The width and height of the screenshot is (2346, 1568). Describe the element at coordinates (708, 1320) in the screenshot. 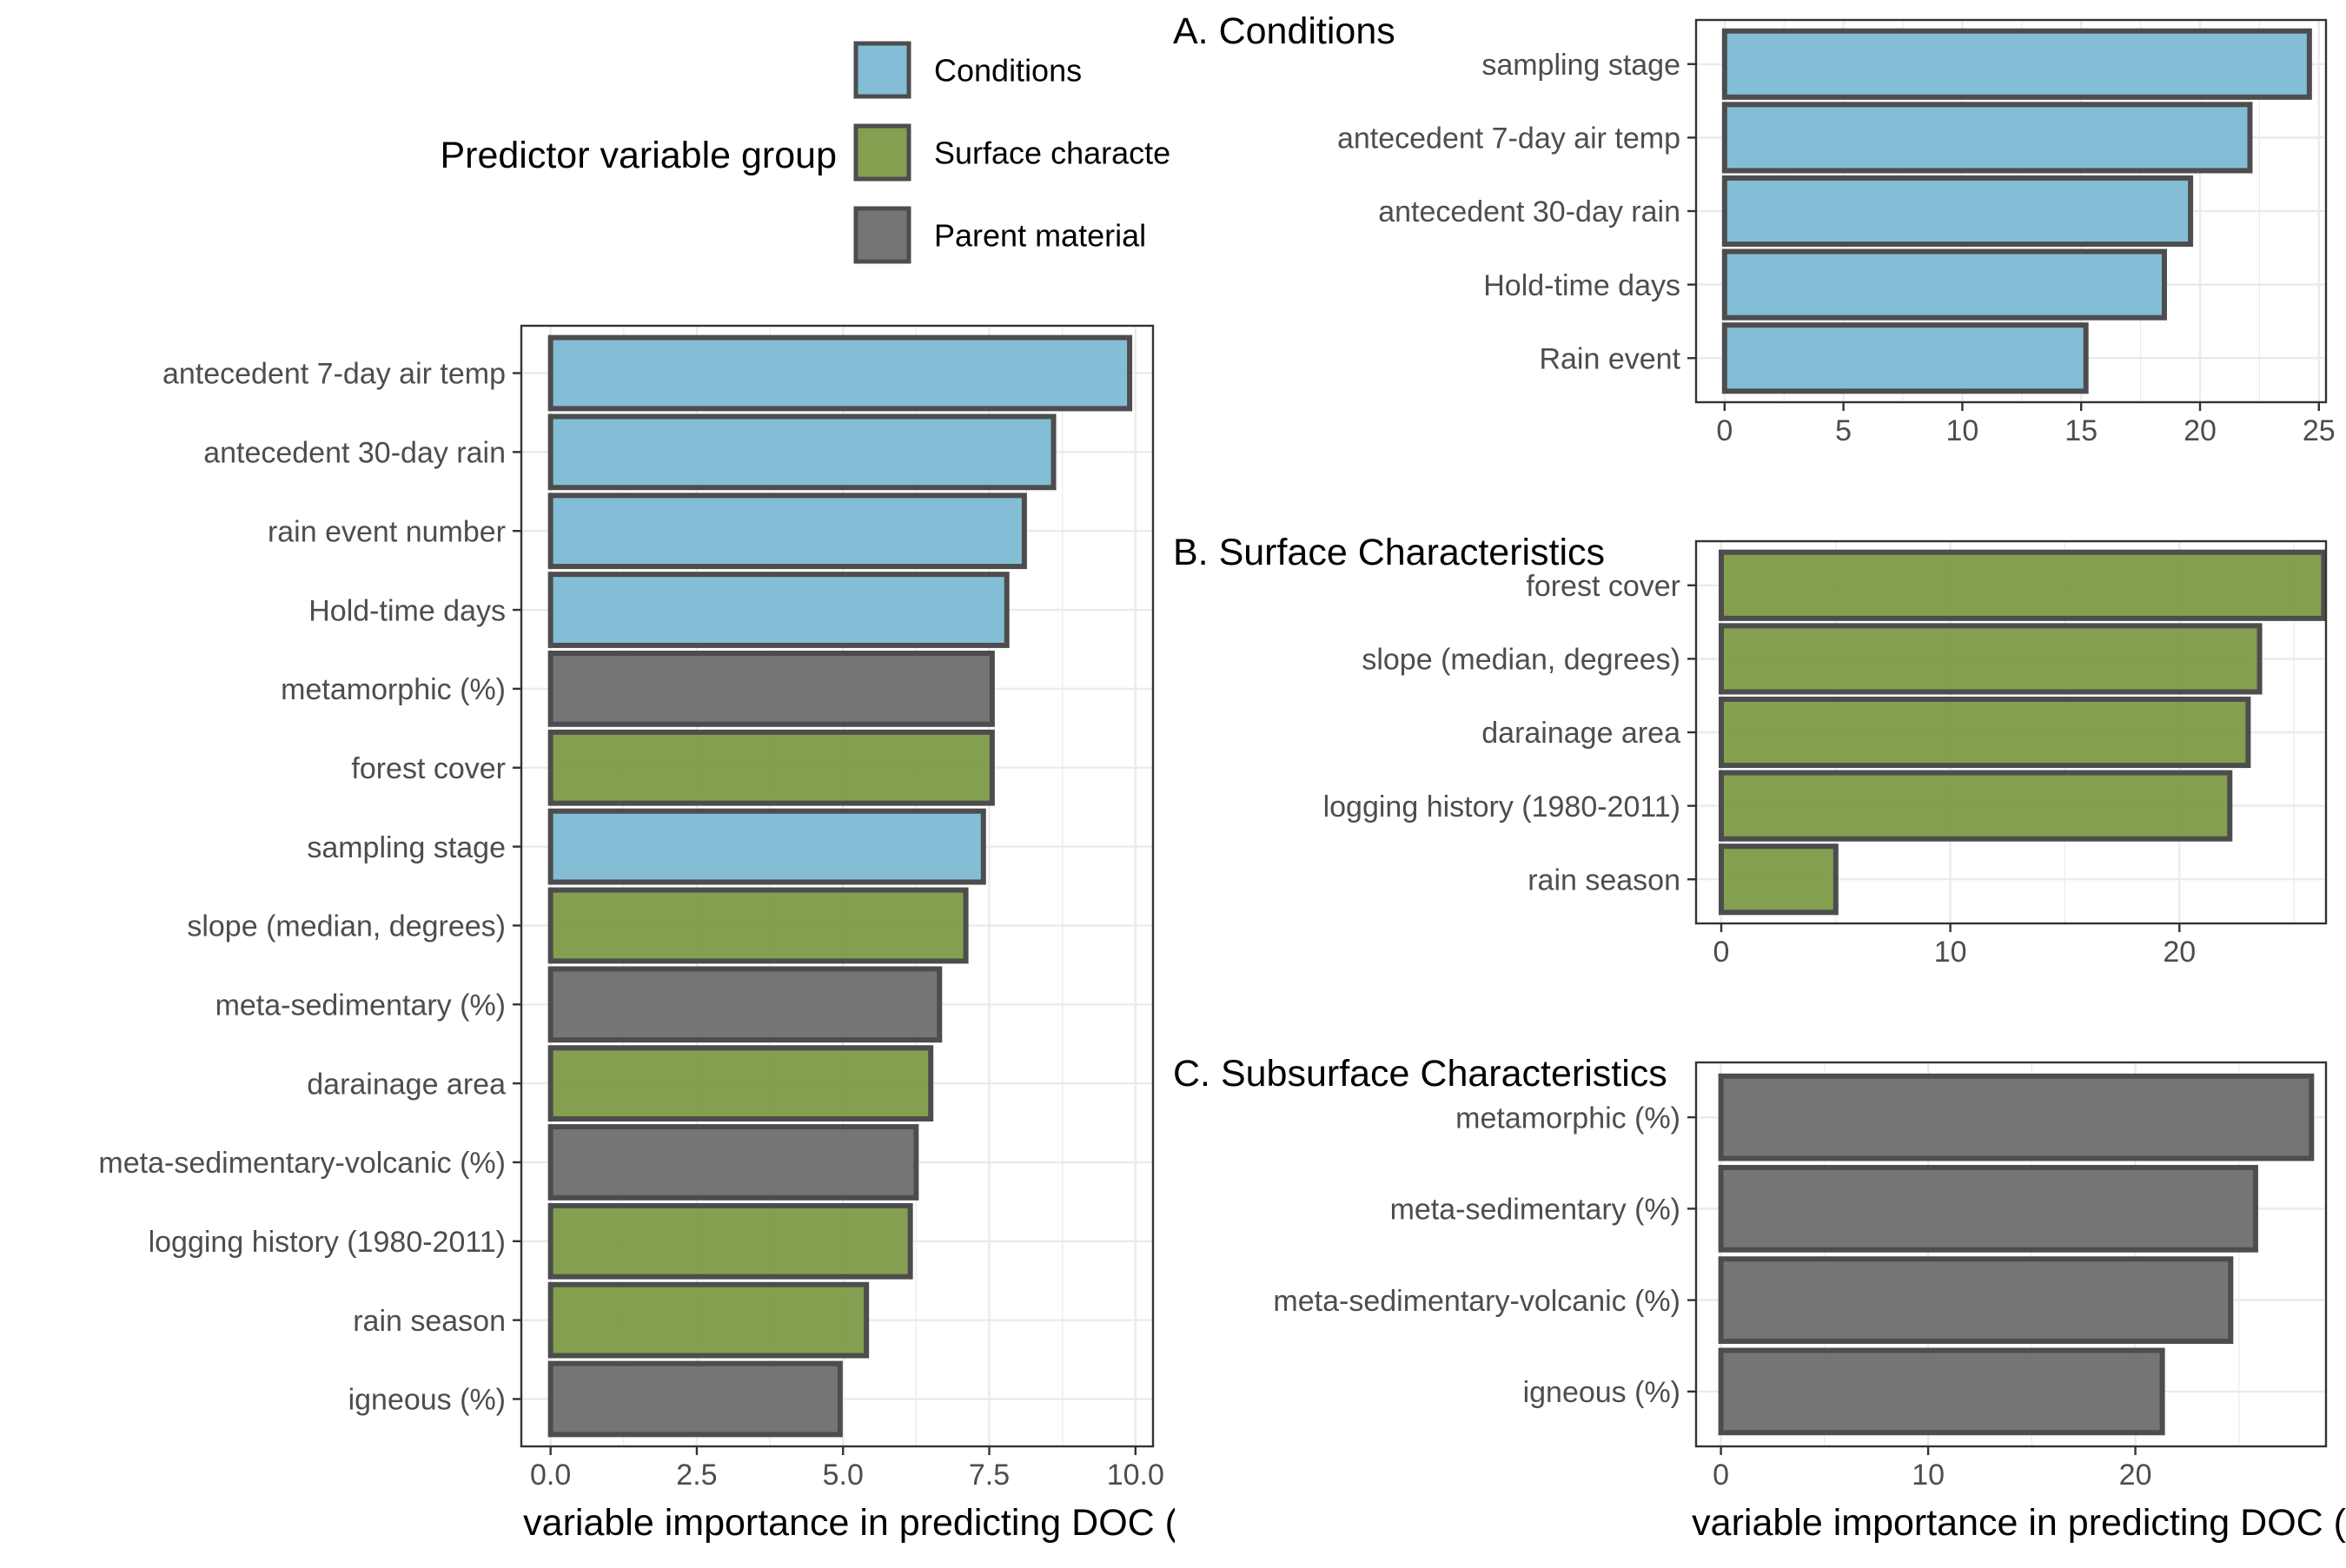

I see `bar-rain-season` at that location.